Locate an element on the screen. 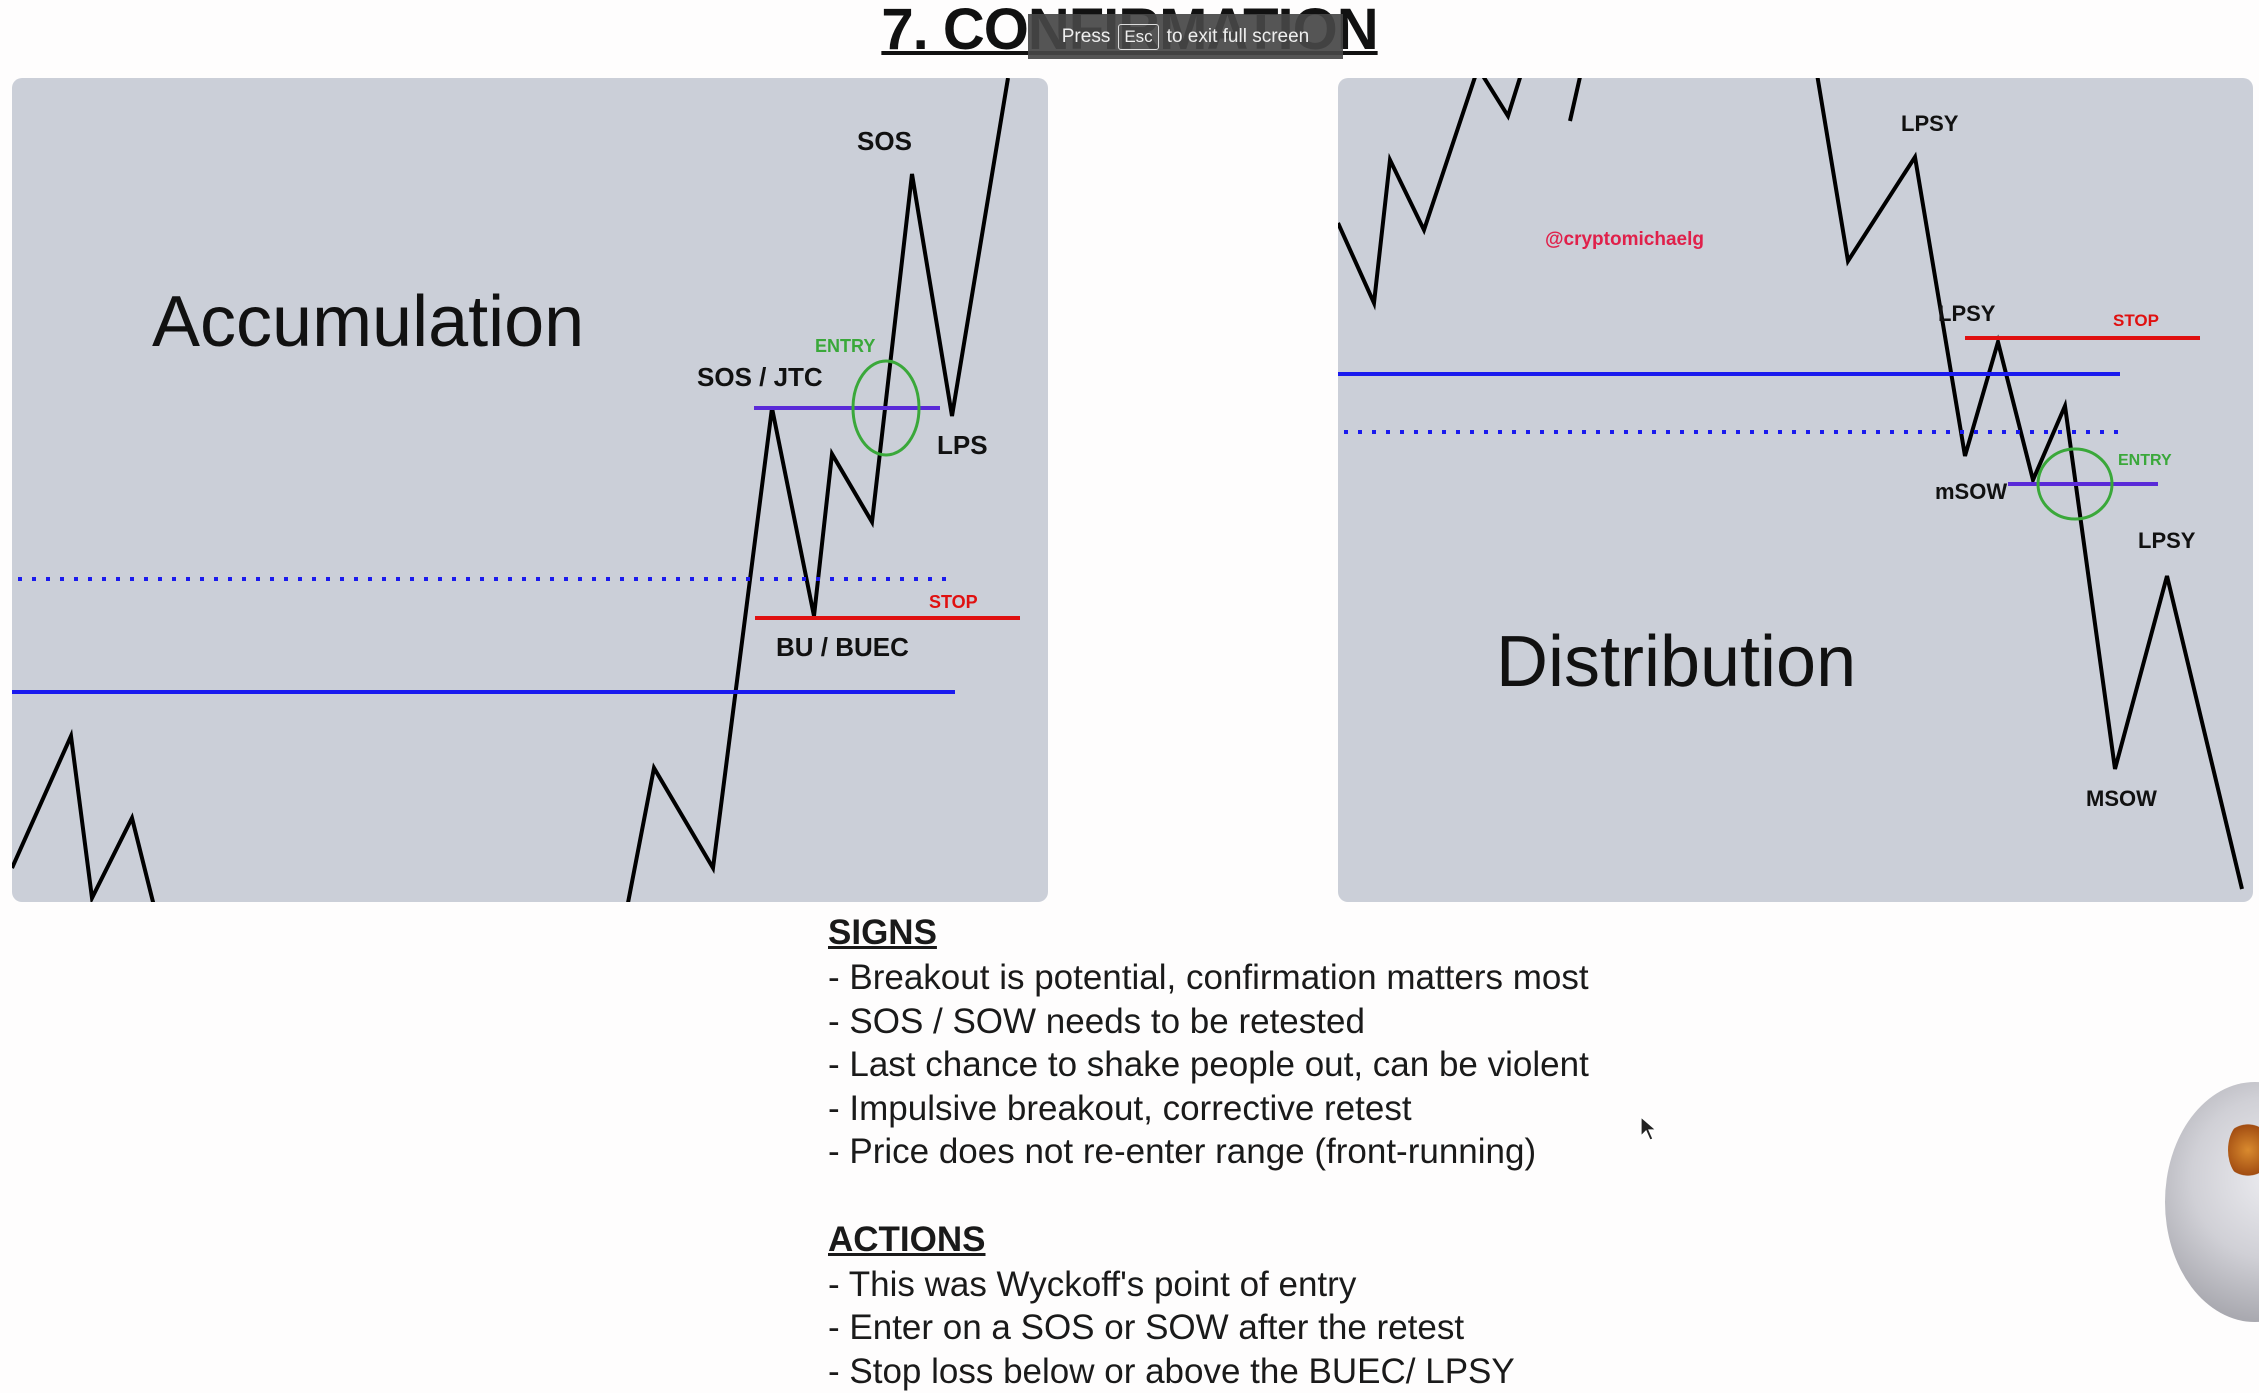 The width and height of the screenshot is (2259, 1393). banner-rest-text: to exit full screen is located at coordinates (1238, 37).